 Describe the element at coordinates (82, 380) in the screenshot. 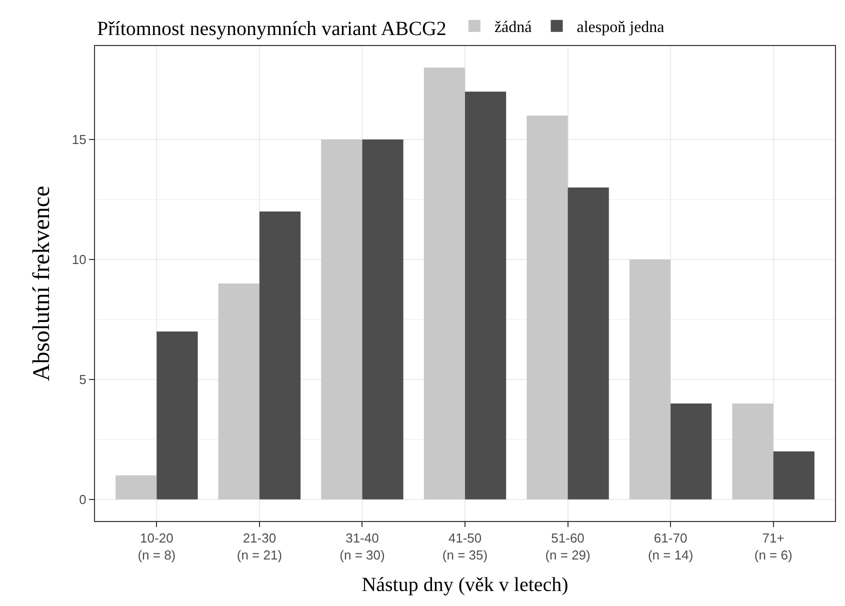

I see `y-tick-label: 5` at that location.